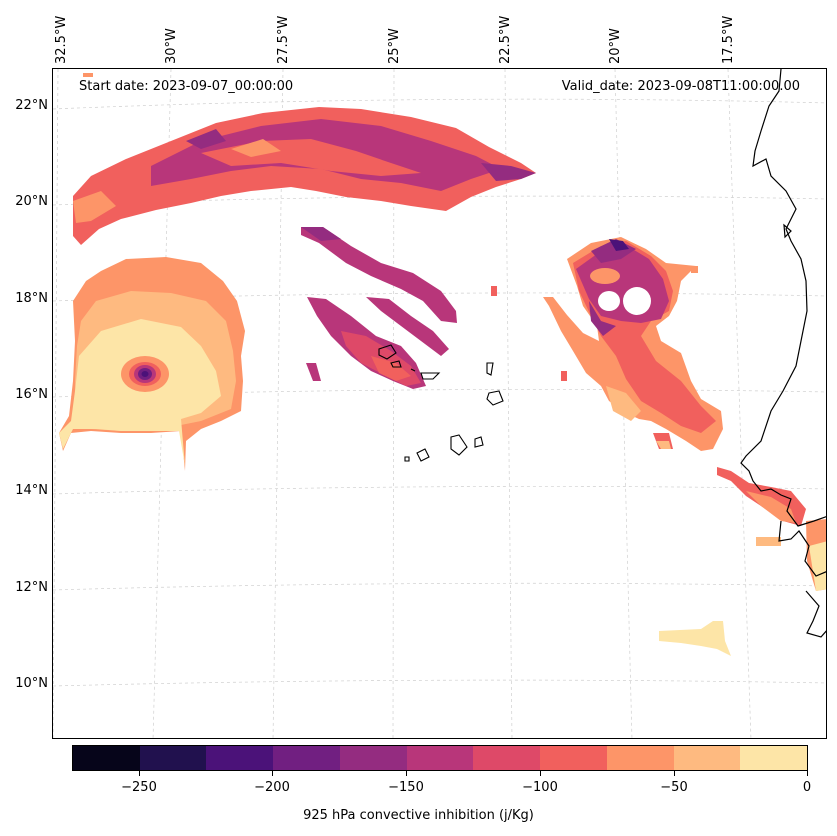 Image resolution: width=837 pixels, height=836 pixels. What do you see at coordinates (31, 490) in the screenshot?
I see `lat-label-14n: 14°N` at bounding box center [31, 490].